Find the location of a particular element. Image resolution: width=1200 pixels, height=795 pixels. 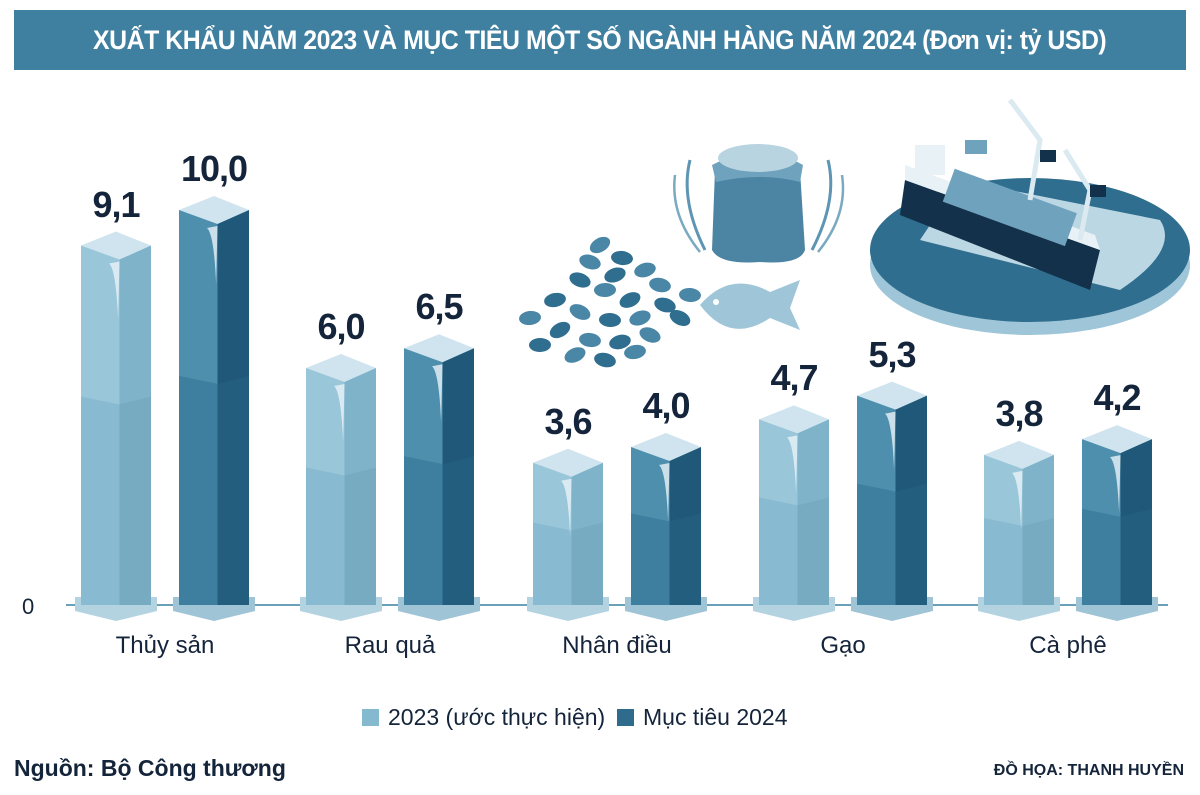

legend-item-2024: Mục tiêu 2024 is located at coordinates (702, 717).